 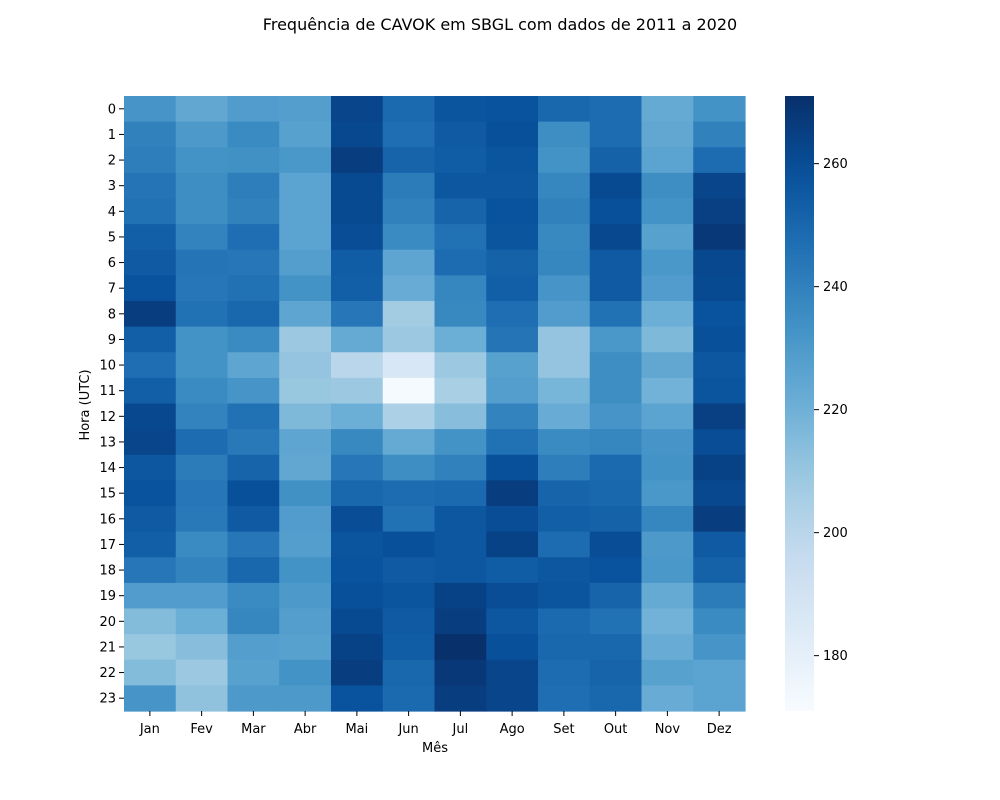 What do you see at coordinates (835, 656) in the screenshot?
I see `colorbar-tick-label: 180` at bounding box center [835, 656].